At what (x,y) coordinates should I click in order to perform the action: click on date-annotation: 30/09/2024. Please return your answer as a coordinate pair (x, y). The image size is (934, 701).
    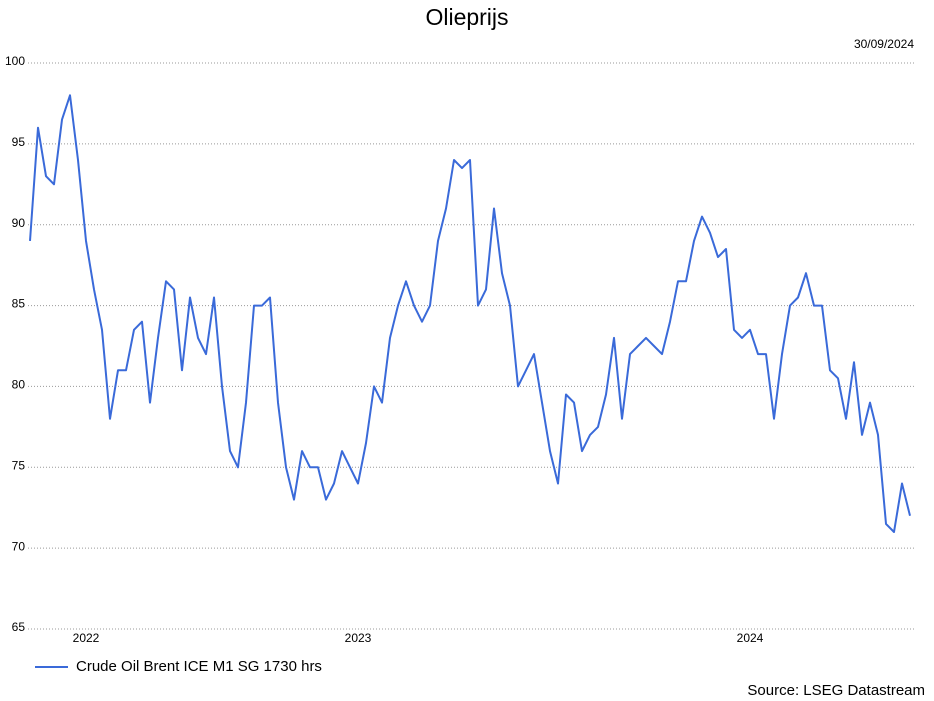
    Looking at the image, I should click on (884, 44).